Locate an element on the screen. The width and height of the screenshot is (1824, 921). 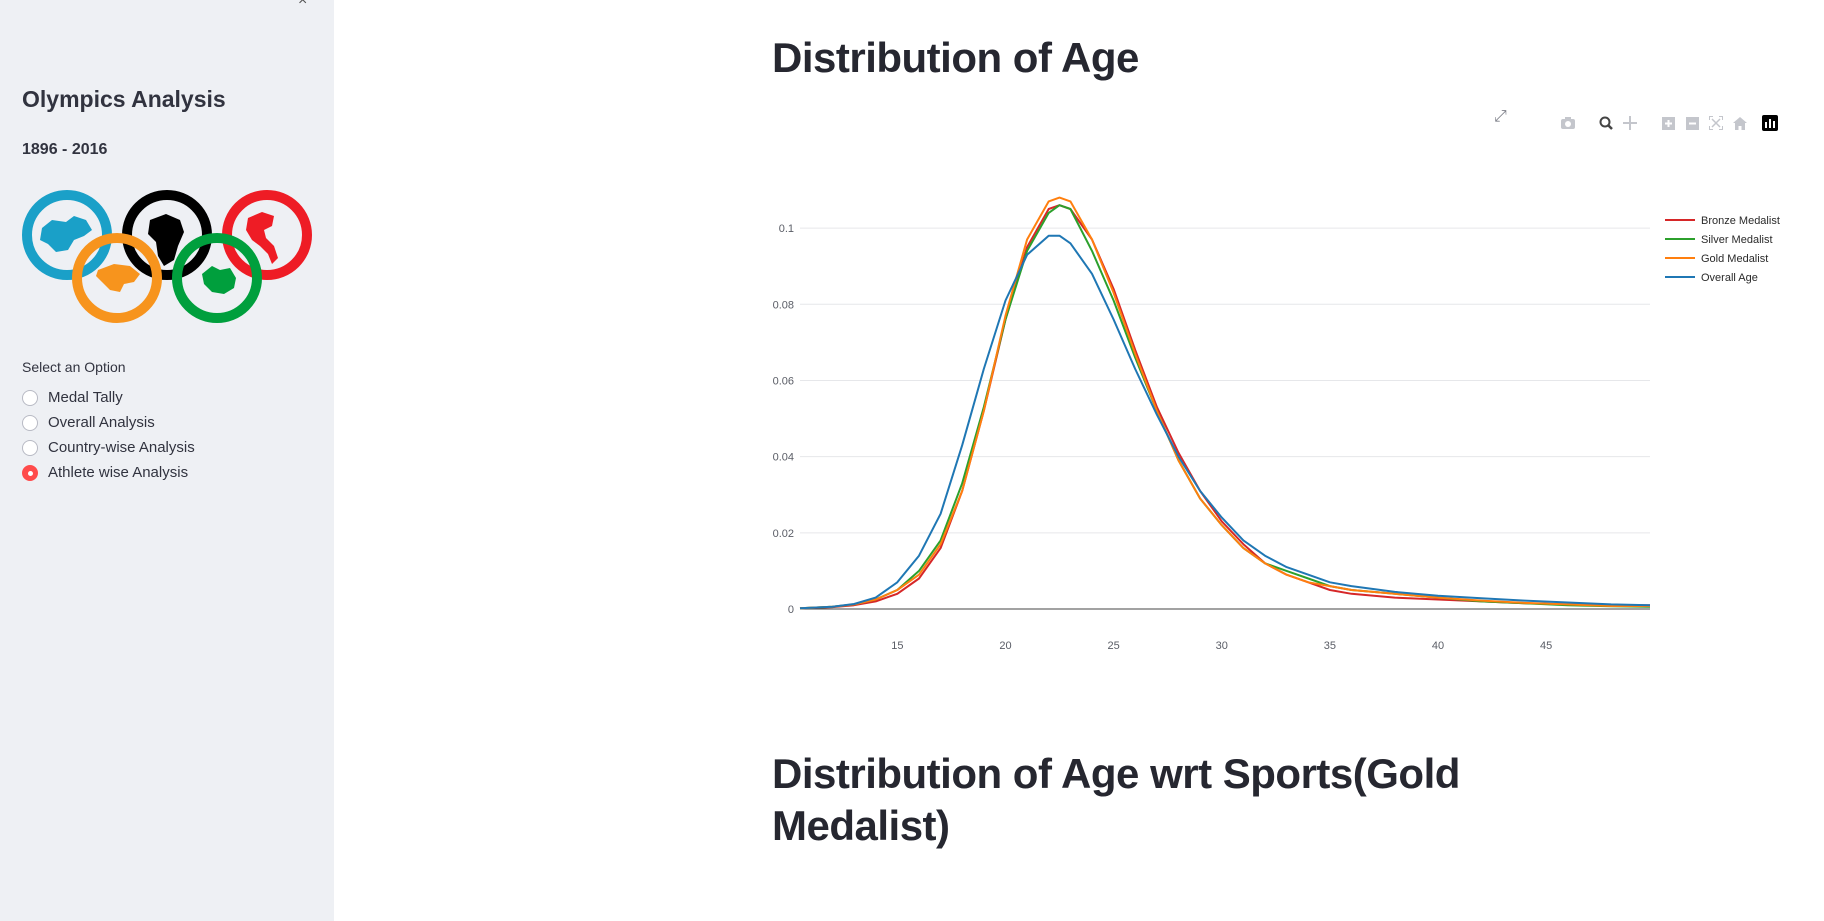
zoom-in-icon is located at coordinates (1668, 123).